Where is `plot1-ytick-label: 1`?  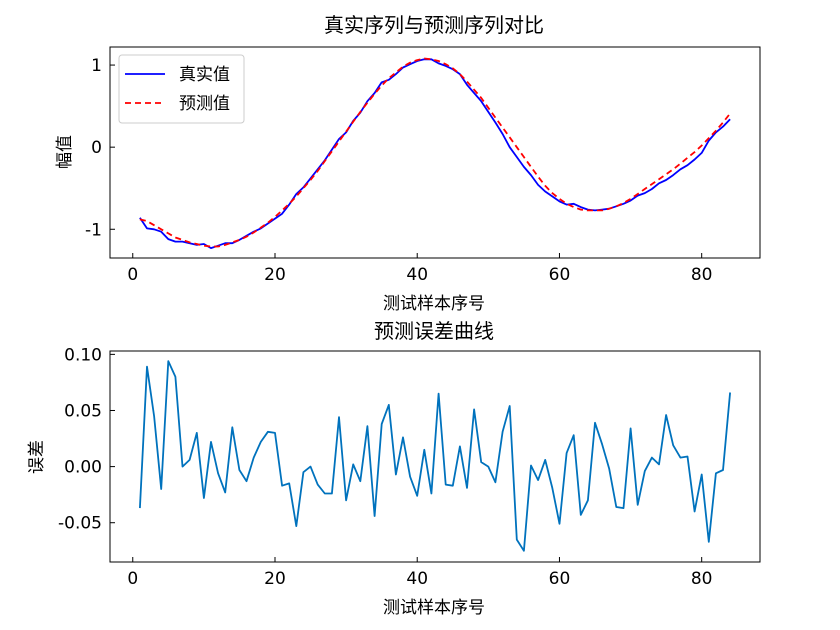 plot1-ytick-label: 1 is located at coordinates (96, 66).